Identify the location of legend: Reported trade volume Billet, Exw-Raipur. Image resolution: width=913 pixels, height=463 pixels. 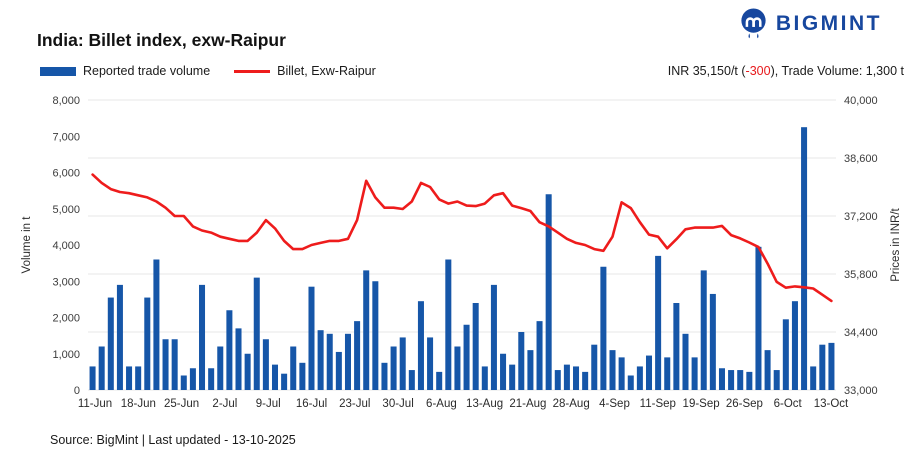
(208, 71).